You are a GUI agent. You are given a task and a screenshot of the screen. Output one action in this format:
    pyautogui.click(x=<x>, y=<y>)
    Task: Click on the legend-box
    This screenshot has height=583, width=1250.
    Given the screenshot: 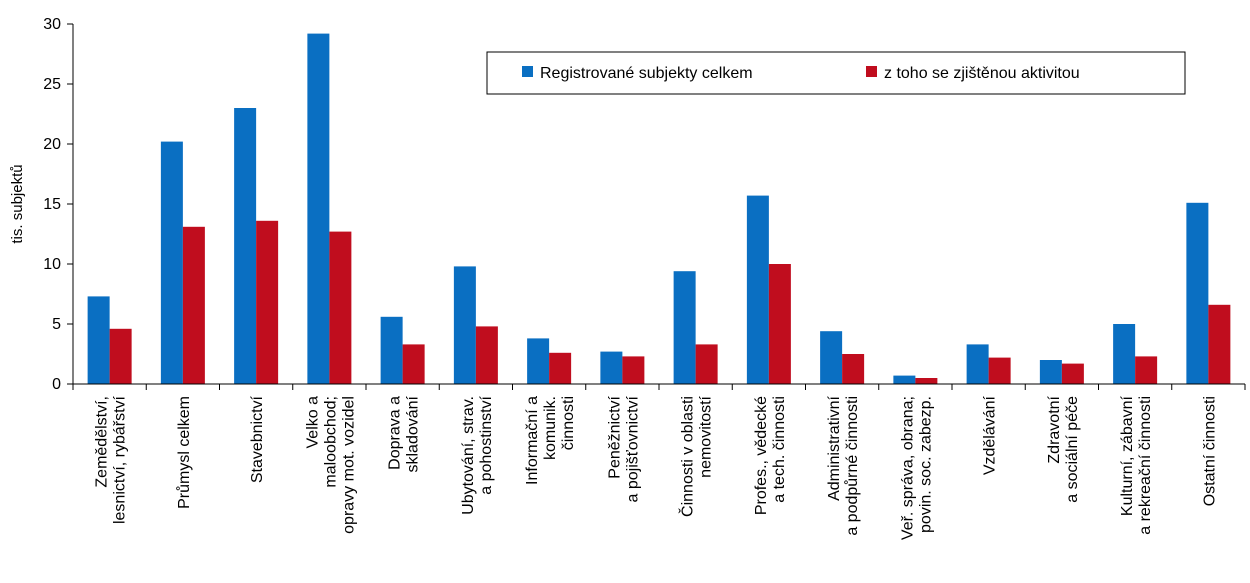 What is the action you would take?
    pyautogui.click(x=836, y=73)
    